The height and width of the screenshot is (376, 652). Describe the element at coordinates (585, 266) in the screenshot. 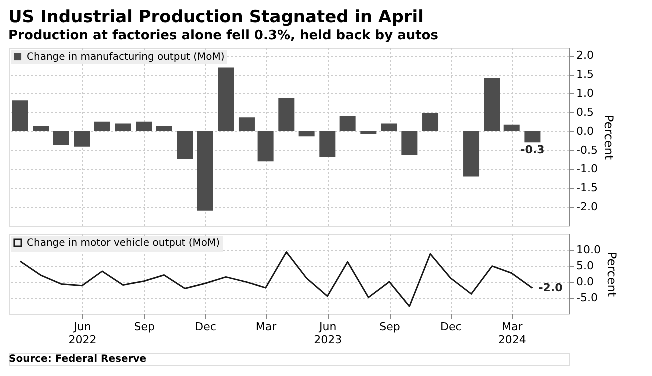

I see `y-tick-label: 5.0` at that location.